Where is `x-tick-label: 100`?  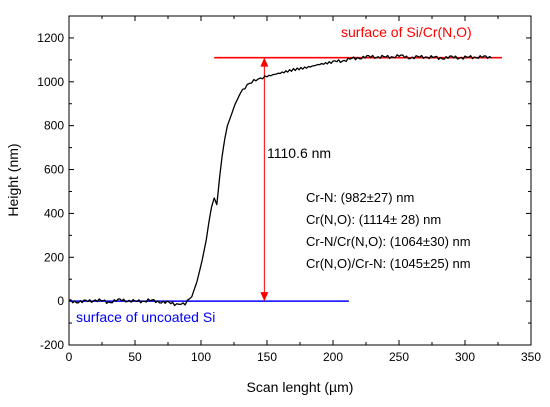
x-tick-label: 100 is located at coordinates (201, 357).